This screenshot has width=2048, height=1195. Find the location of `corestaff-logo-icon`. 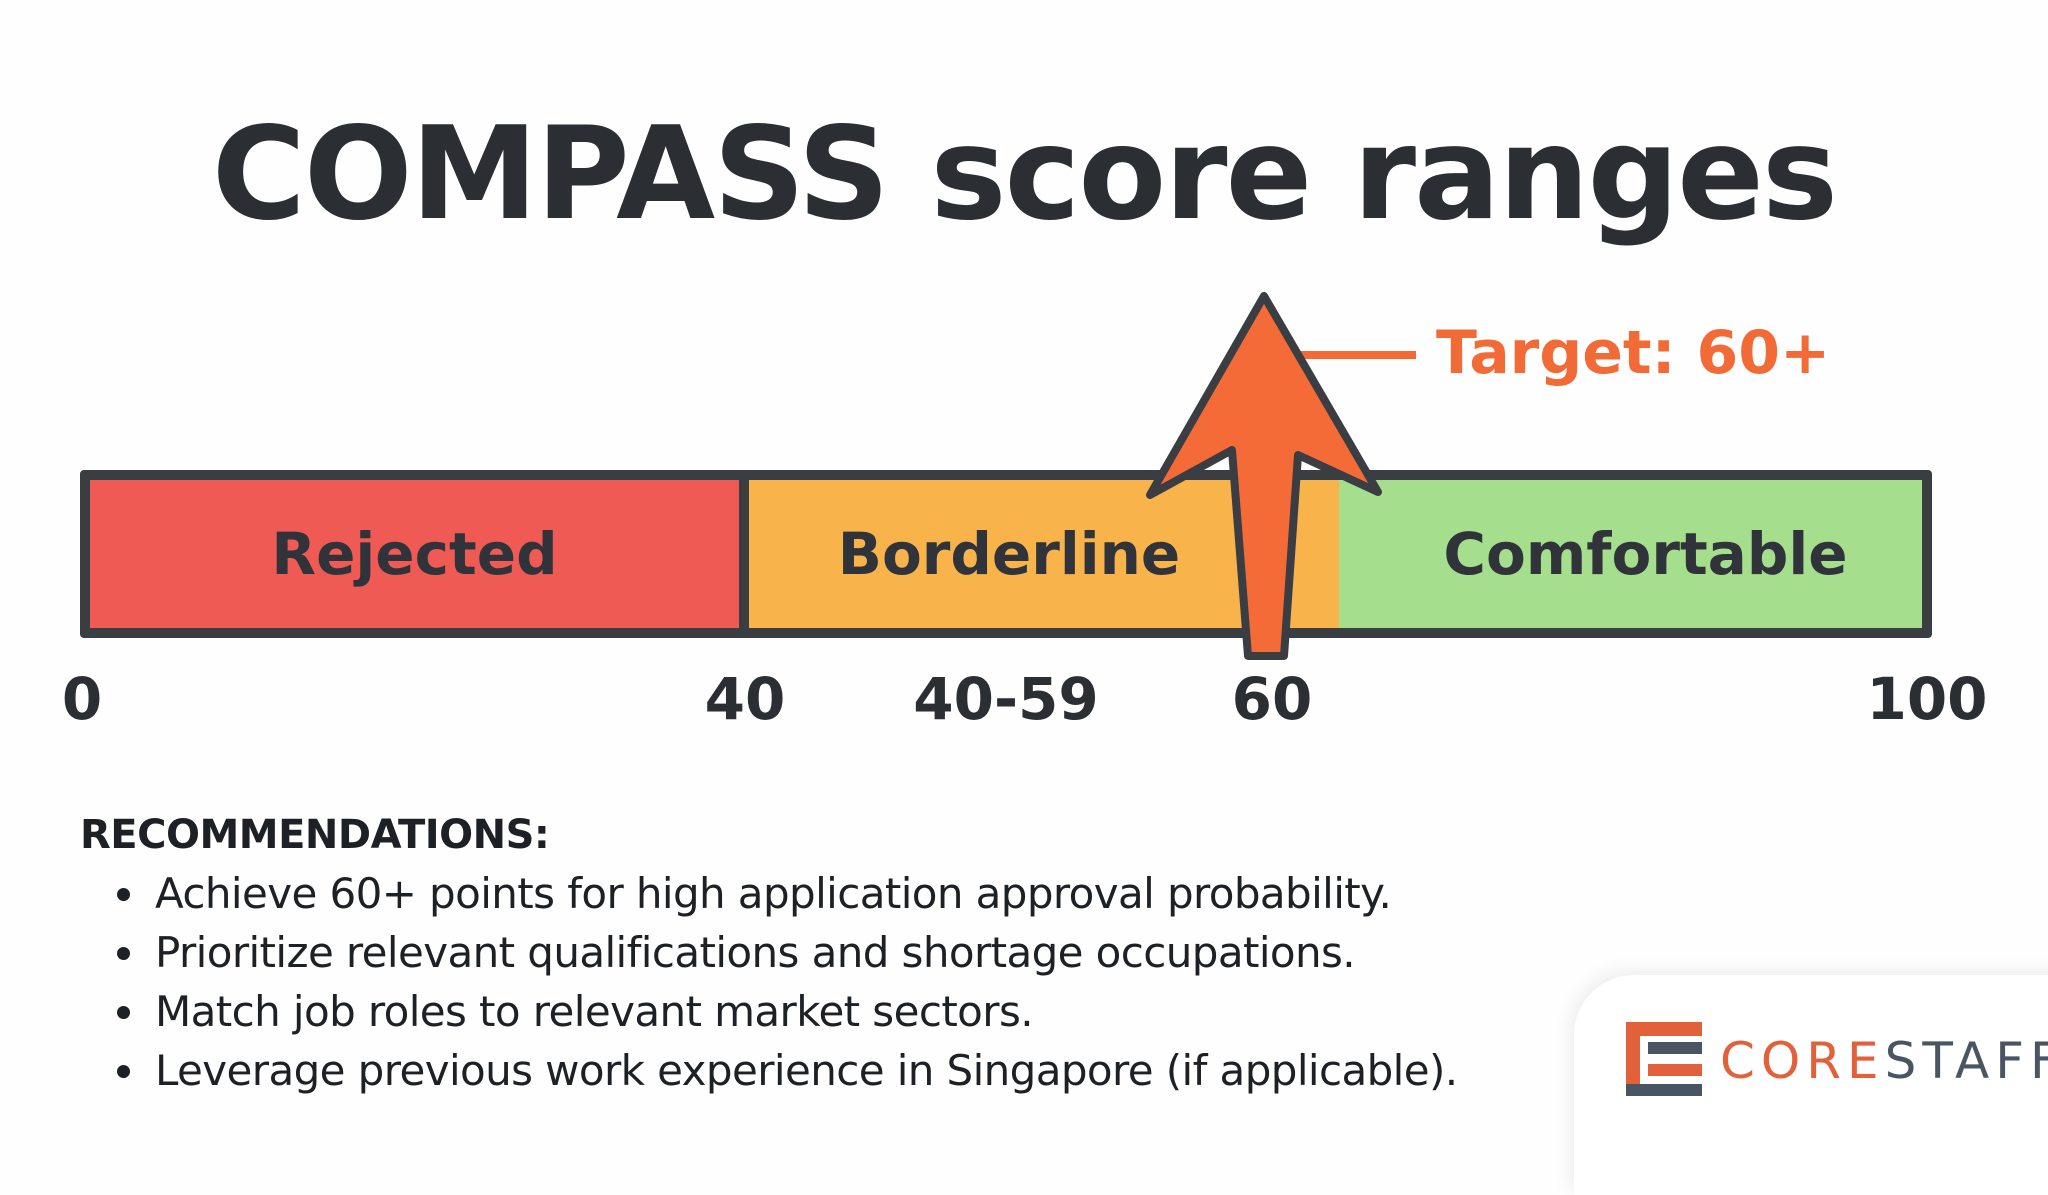

corestaff-logo-icon is located at coordinates (1664, 1059).